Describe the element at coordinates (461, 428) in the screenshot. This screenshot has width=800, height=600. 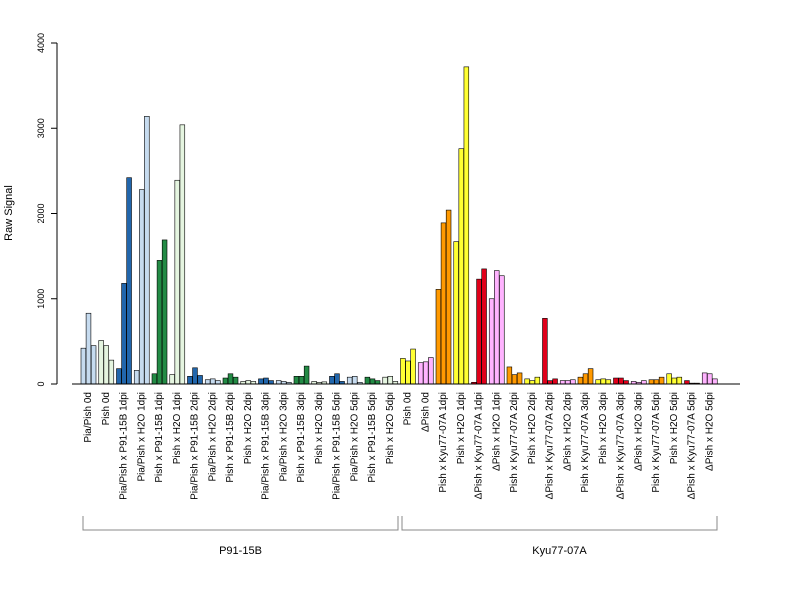
I see `x-tick-label: Pish x H2O 1dpi` at that location.